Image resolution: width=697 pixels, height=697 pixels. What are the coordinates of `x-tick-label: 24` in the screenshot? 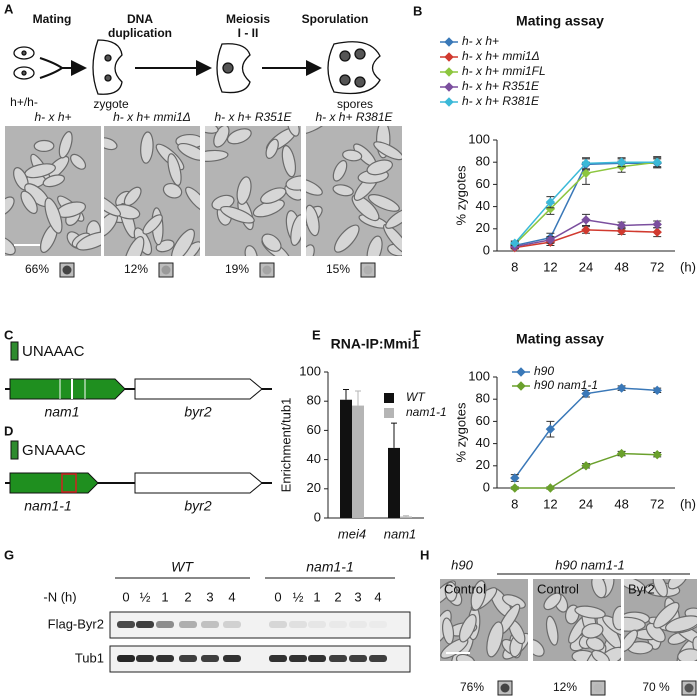 It's located at (586, 266).